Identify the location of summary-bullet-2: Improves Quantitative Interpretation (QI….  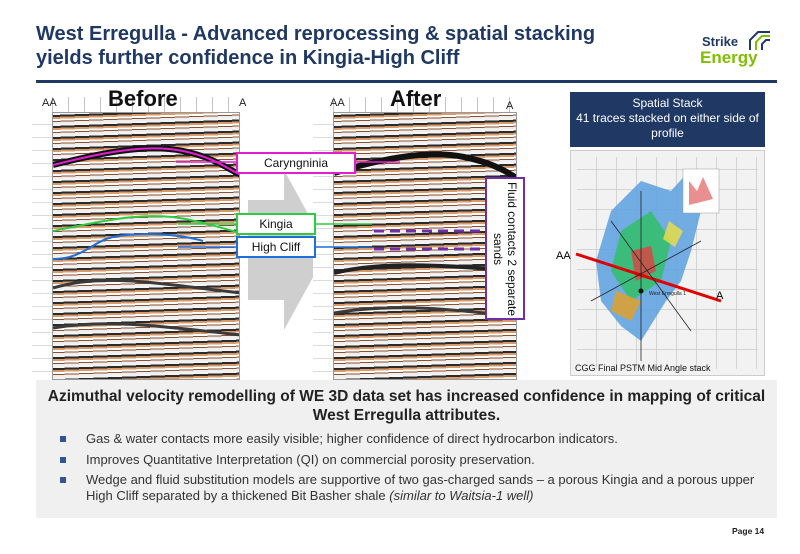
(415, 460).